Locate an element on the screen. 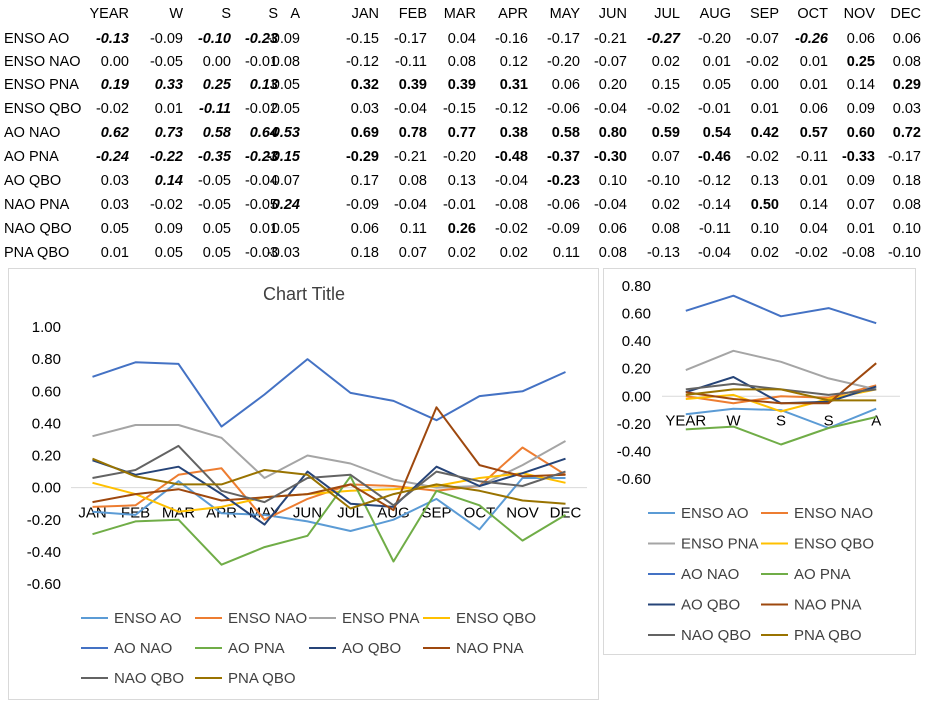  column-header: JAN is located at coordinates (365, 14).